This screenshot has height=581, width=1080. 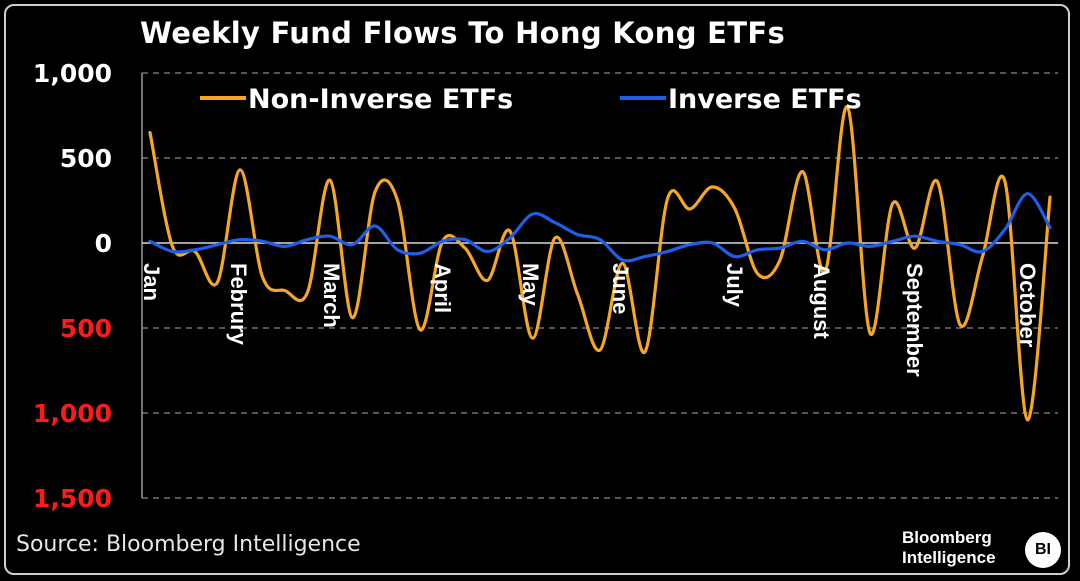 I want to click on brand-line-1: Bloomberg, so click(x=947, y=537).